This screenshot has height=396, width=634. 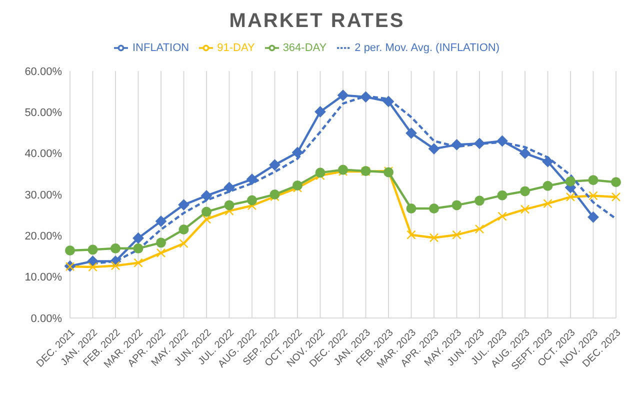 I want to click on legend-label: 91-DAY, so click(x=236, y=48).